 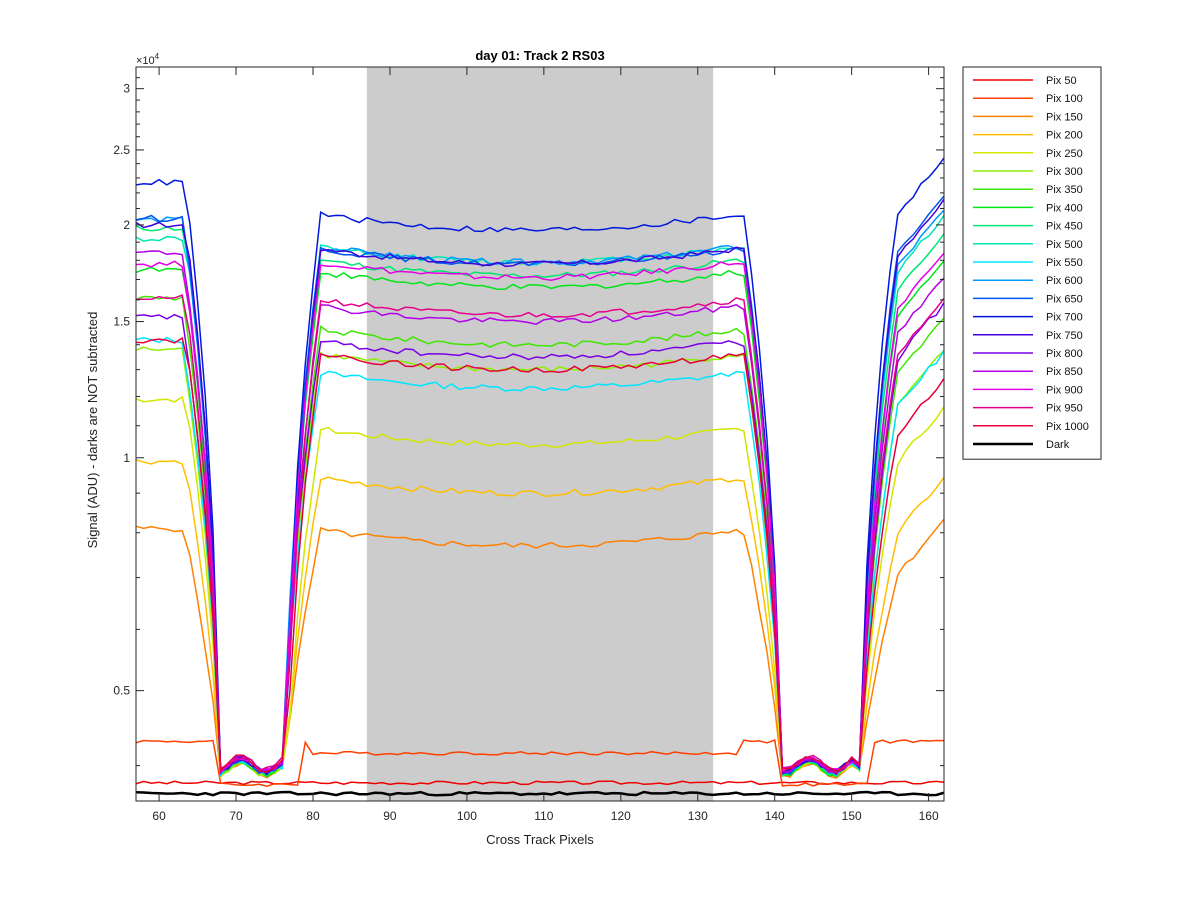 I want to click on y-tick-label: 0.5, so click(x=121, y=691).